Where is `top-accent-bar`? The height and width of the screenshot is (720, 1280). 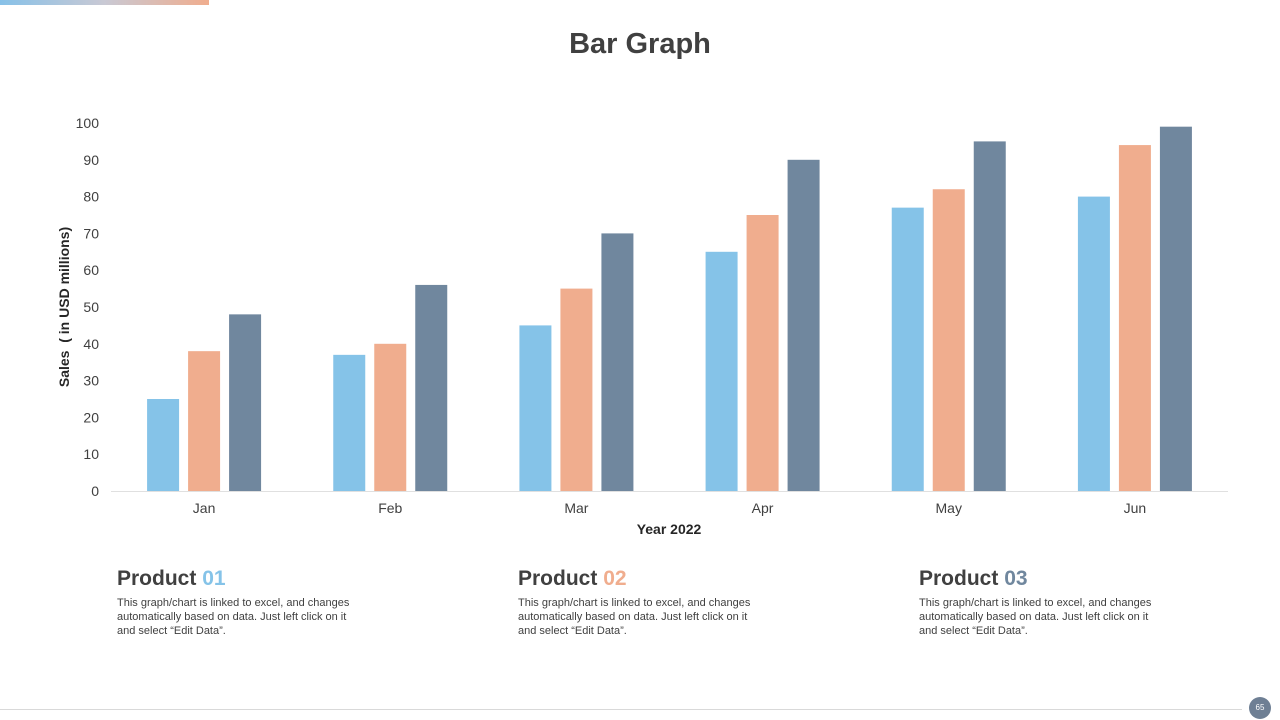
top-accent-bar is located at coordinates (104, 2).